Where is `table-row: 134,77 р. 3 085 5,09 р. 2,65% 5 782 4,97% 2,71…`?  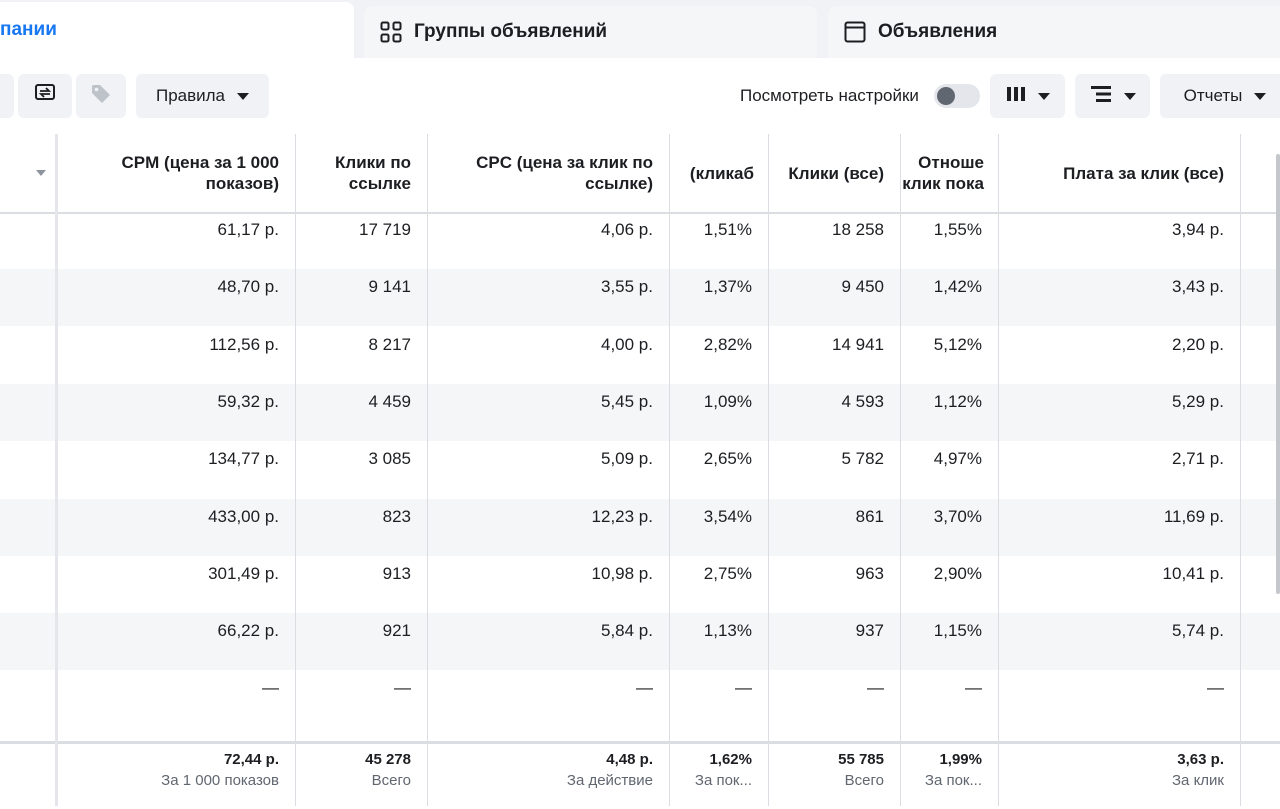 table-row: 134,77 р. 3 085 5,09 р. 2,65% 5 782 4,97% 2,71… is located at coordinates (640, 469).